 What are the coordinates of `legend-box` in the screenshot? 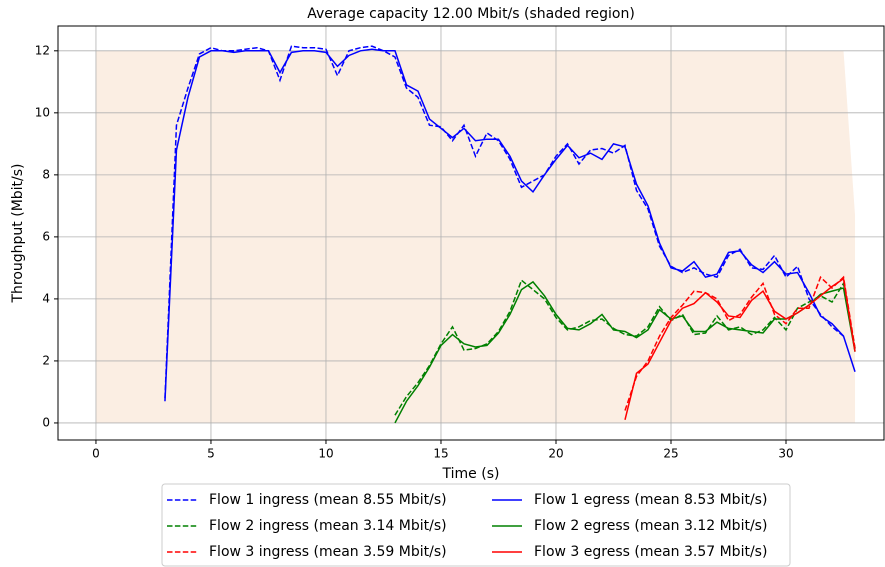 It's located at (476, 525).